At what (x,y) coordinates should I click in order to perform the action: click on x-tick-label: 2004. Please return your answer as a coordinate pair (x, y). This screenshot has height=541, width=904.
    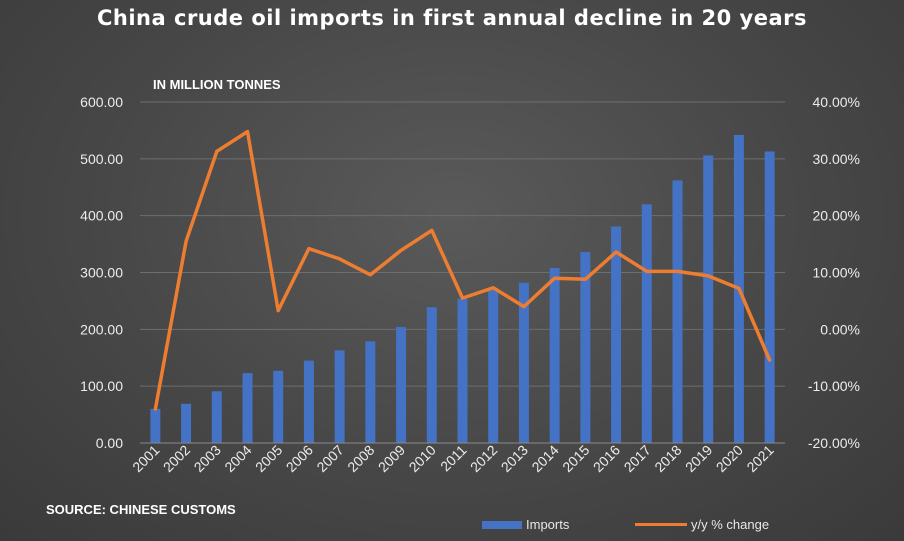
    Looking at the image, I should click on (237, 458).